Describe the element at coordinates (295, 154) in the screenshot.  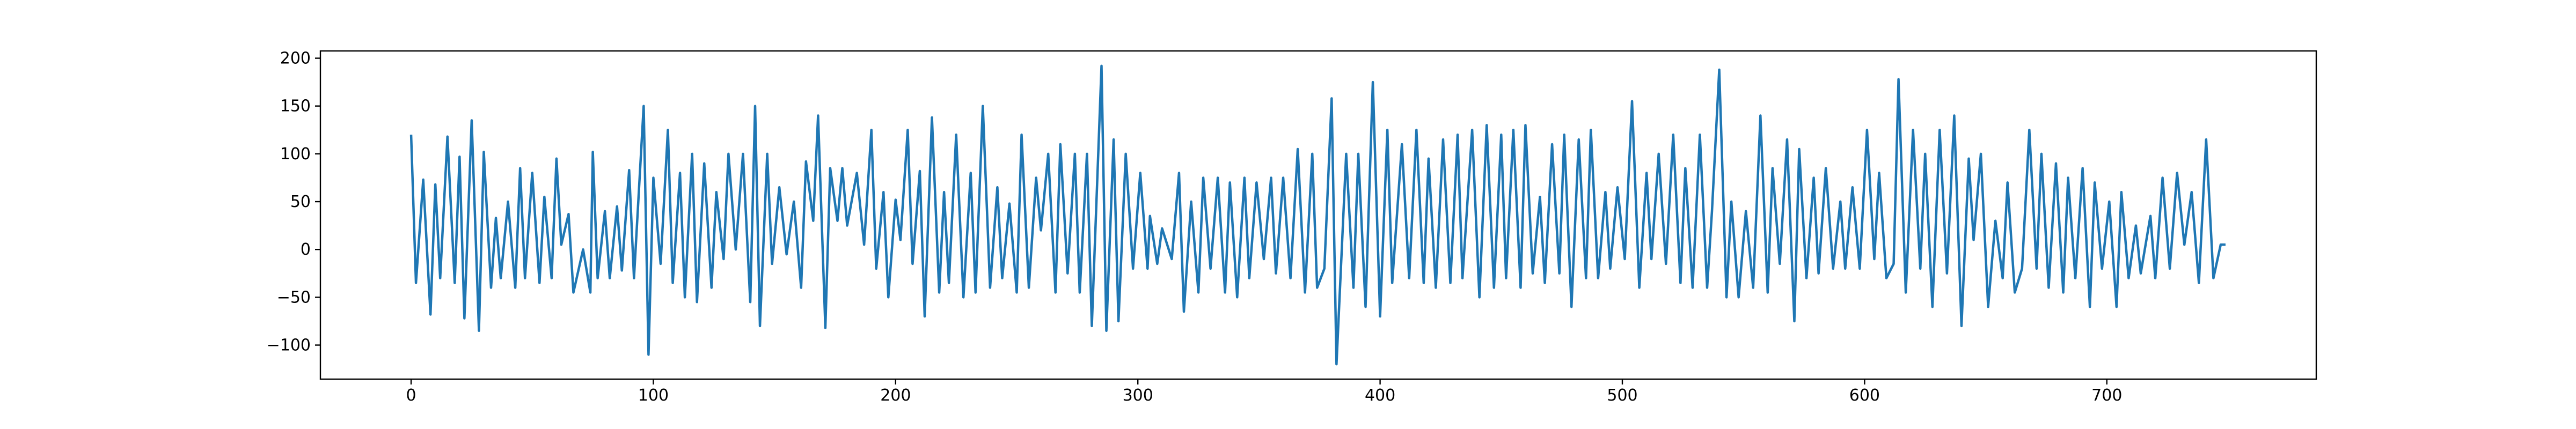
I see `y-tick-label: 100` at that location.